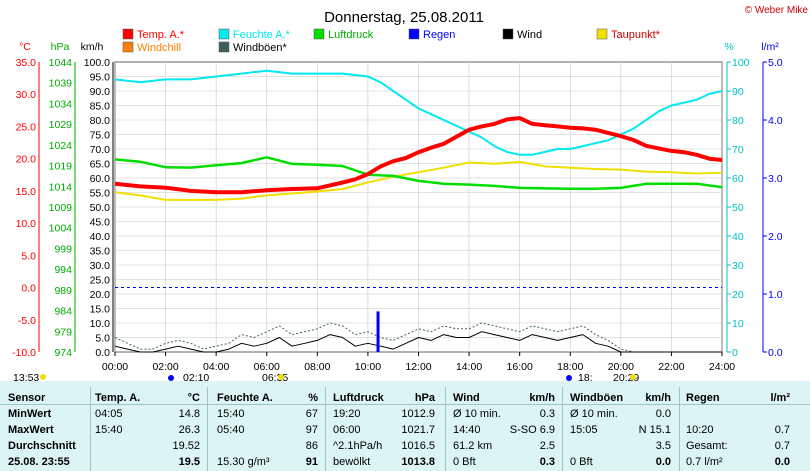 The width and height of the screenshot is (810, 471). What do you see at coordinates (738, 237) in the screenshot?
I see `y-tick-label: 40` at bounding box center [738, 237].